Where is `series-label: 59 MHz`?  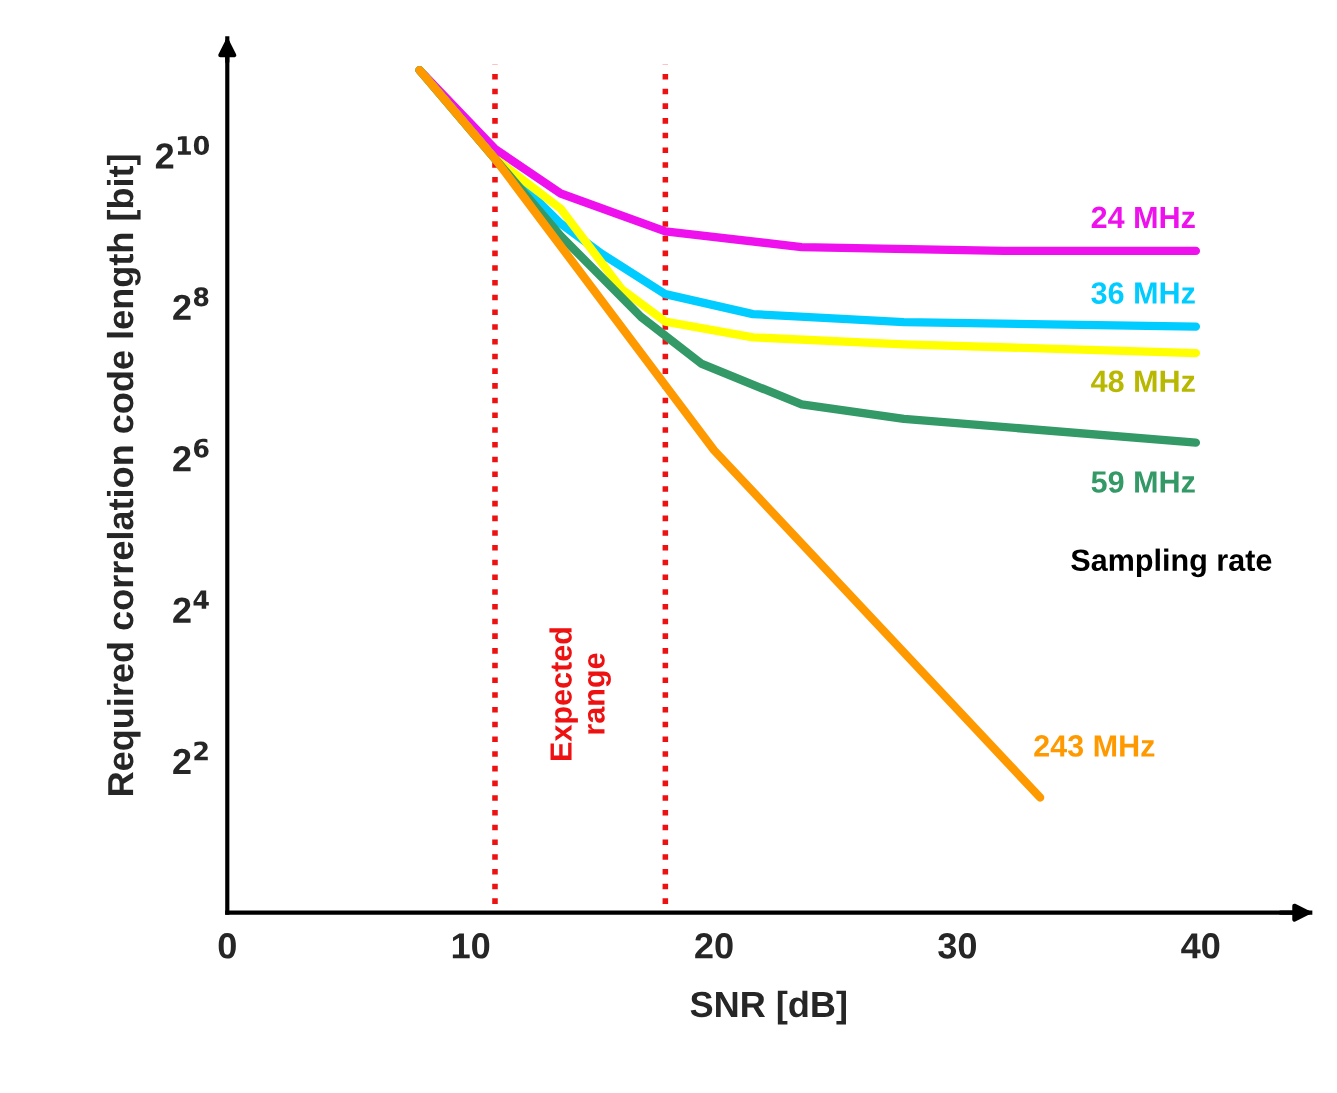 series-label: 59 MHz is located at coordinates (1143, 482).